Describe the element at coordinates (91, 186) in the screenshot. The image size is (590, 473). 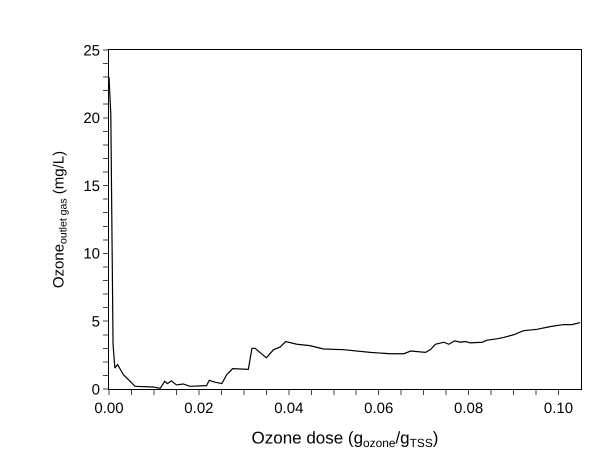
I see `y-tick-label: 15` at that location.